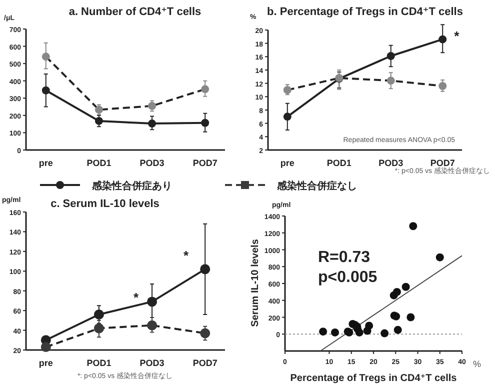  Describe the element at coordinates (365, 12) in the screenshot. I see `chart-title: b. Percentage of Tregs in CD4⁺T cells` at that location.